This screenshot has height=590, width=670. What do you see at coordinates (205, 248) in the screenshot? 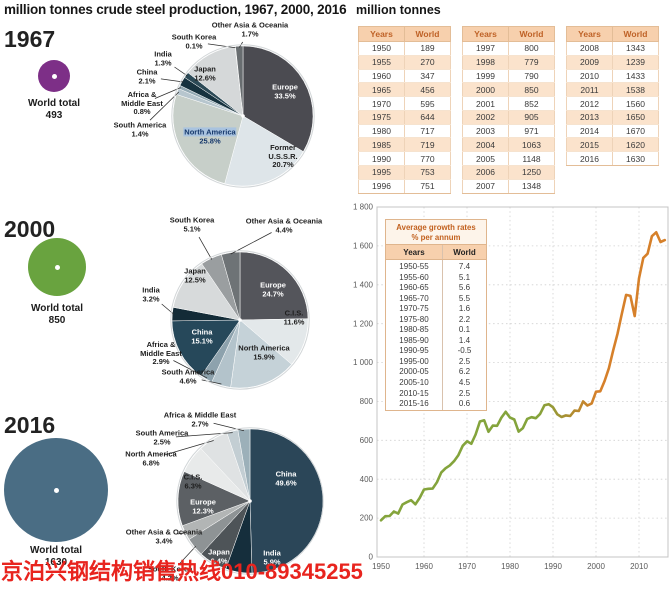
I see `leader-line-south-korea` at bounding box center [205, 248].